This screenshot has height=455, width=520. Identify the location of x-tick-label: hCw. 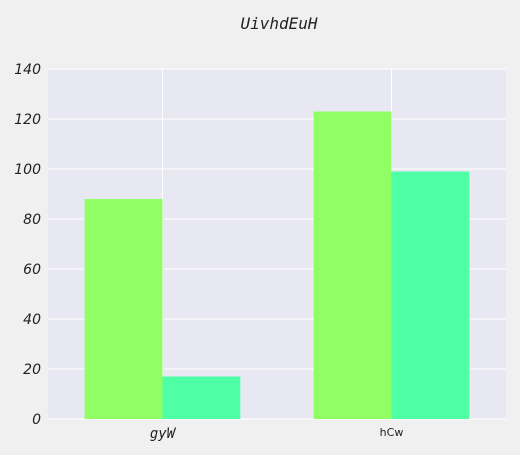
(392, 432).